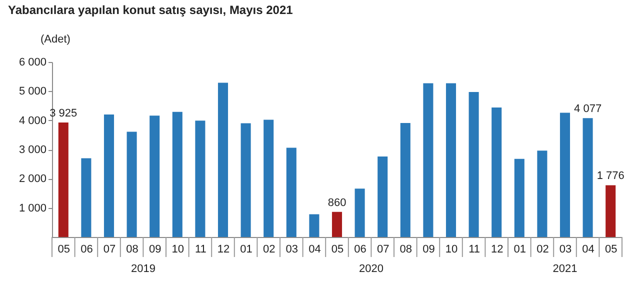  Describe the element at coordinates (32, 120) in the screenshot. I see `y-tick-label: 4 000` at that location.